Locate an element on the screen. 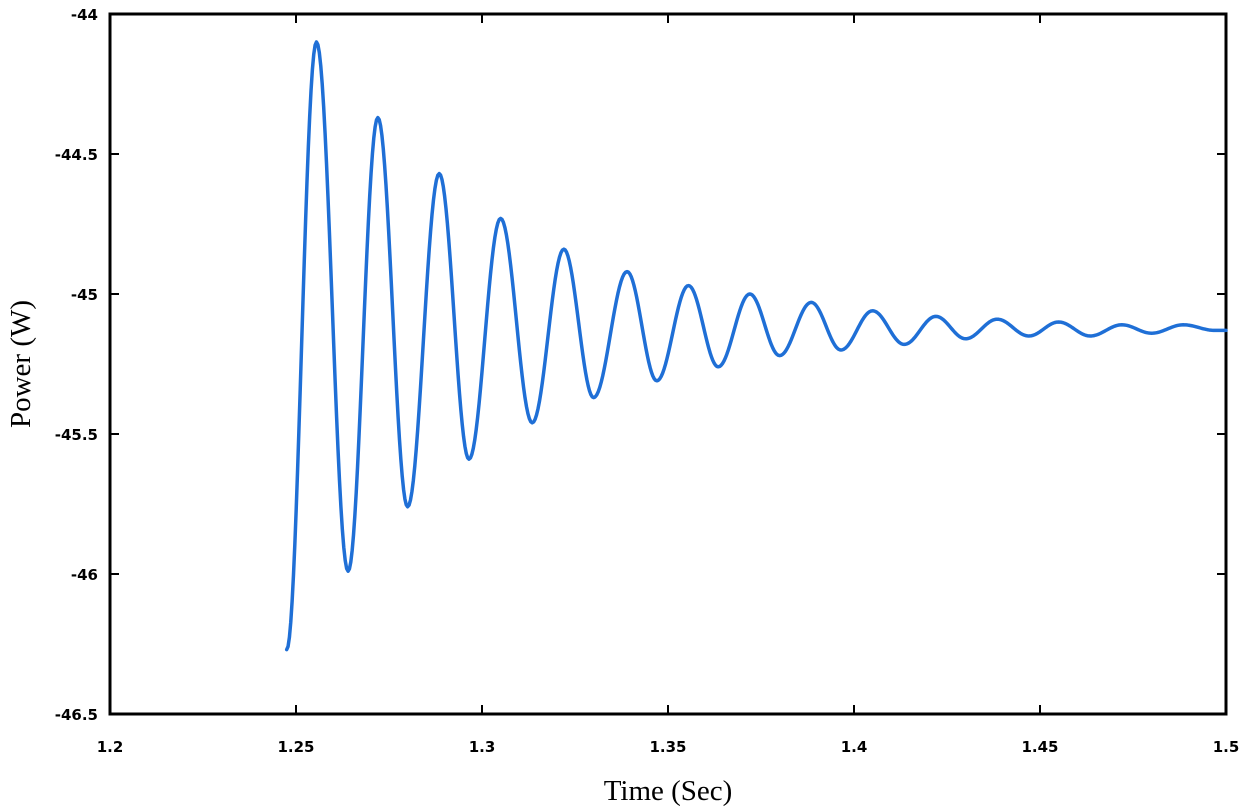 The image size is (1250, 809). x-tick-label: 1.35 is located at coordinates (667, 747).